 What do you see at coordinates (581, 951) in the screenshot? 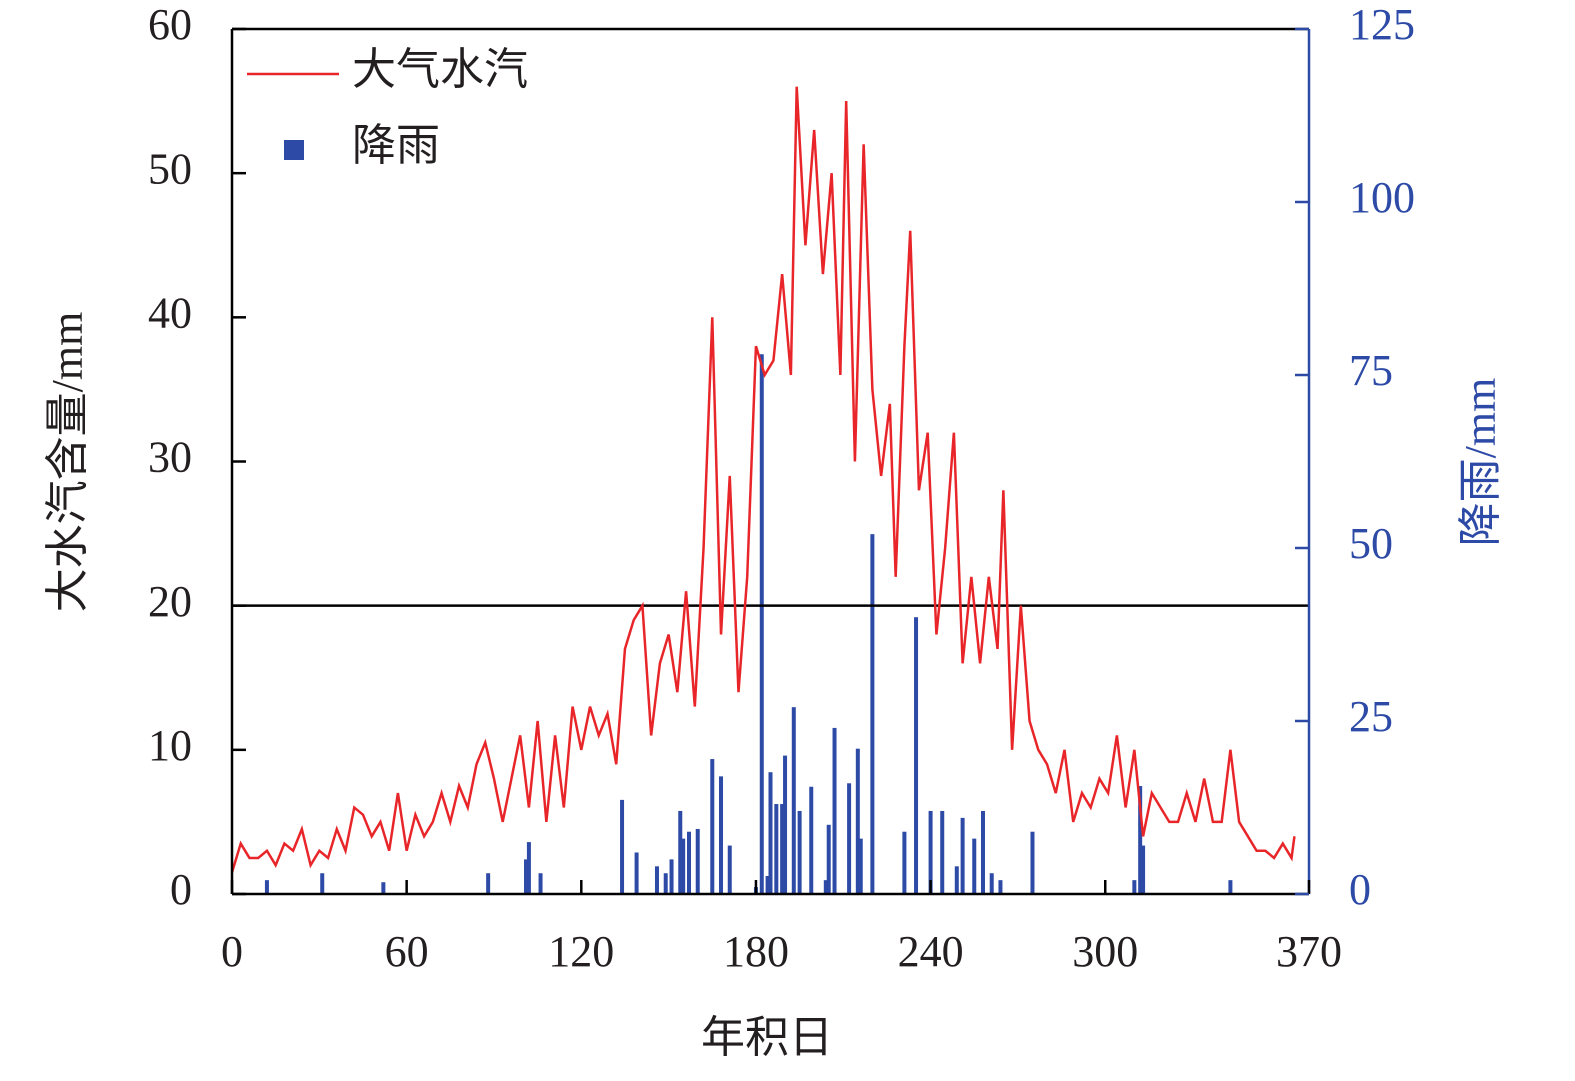
I see `x-tick-label: 120` at bounding box center [581, 951].